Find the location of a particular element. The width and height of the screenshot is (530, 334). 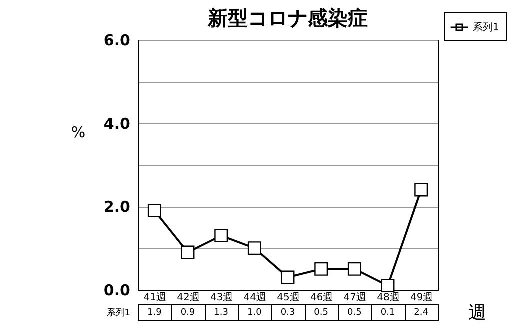

y-tick-label: 2.0 is located at coordinates (117, 207).